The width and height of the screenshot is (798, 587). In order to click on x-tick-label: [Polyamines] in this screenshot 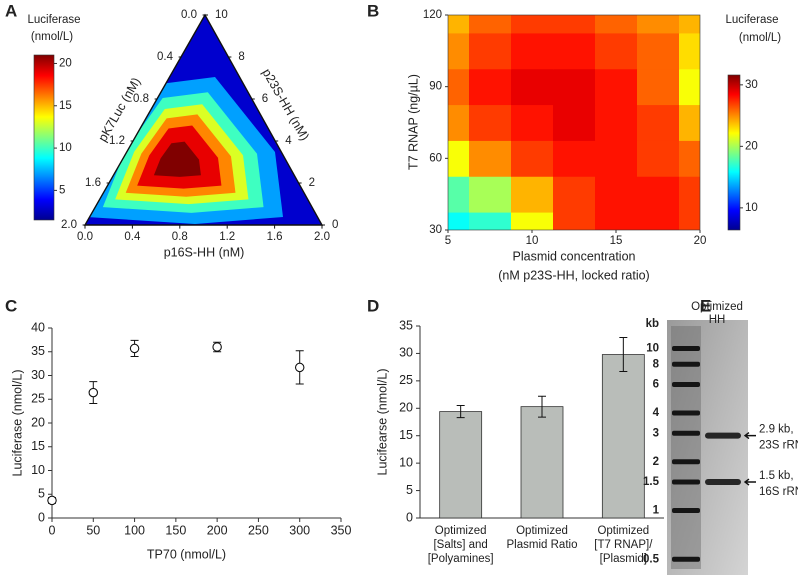, I will do `click(461, 559)`.